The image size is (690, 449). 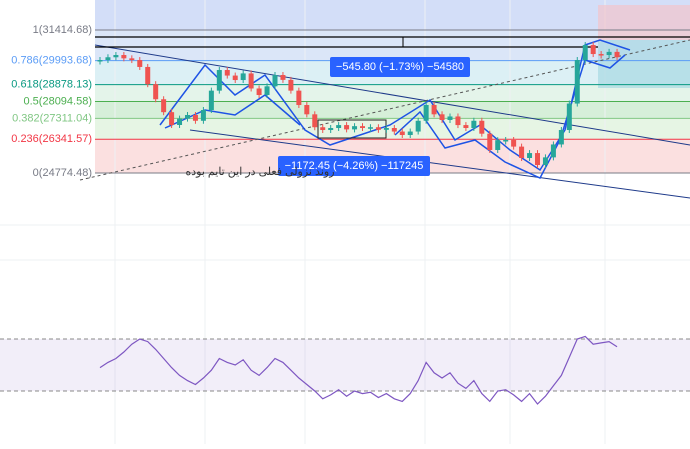 What do you see at coordinates (52, 118) in the screenshot?
I see `fib-label: 0.382(27311.04)` at bounding box center [52, 118].